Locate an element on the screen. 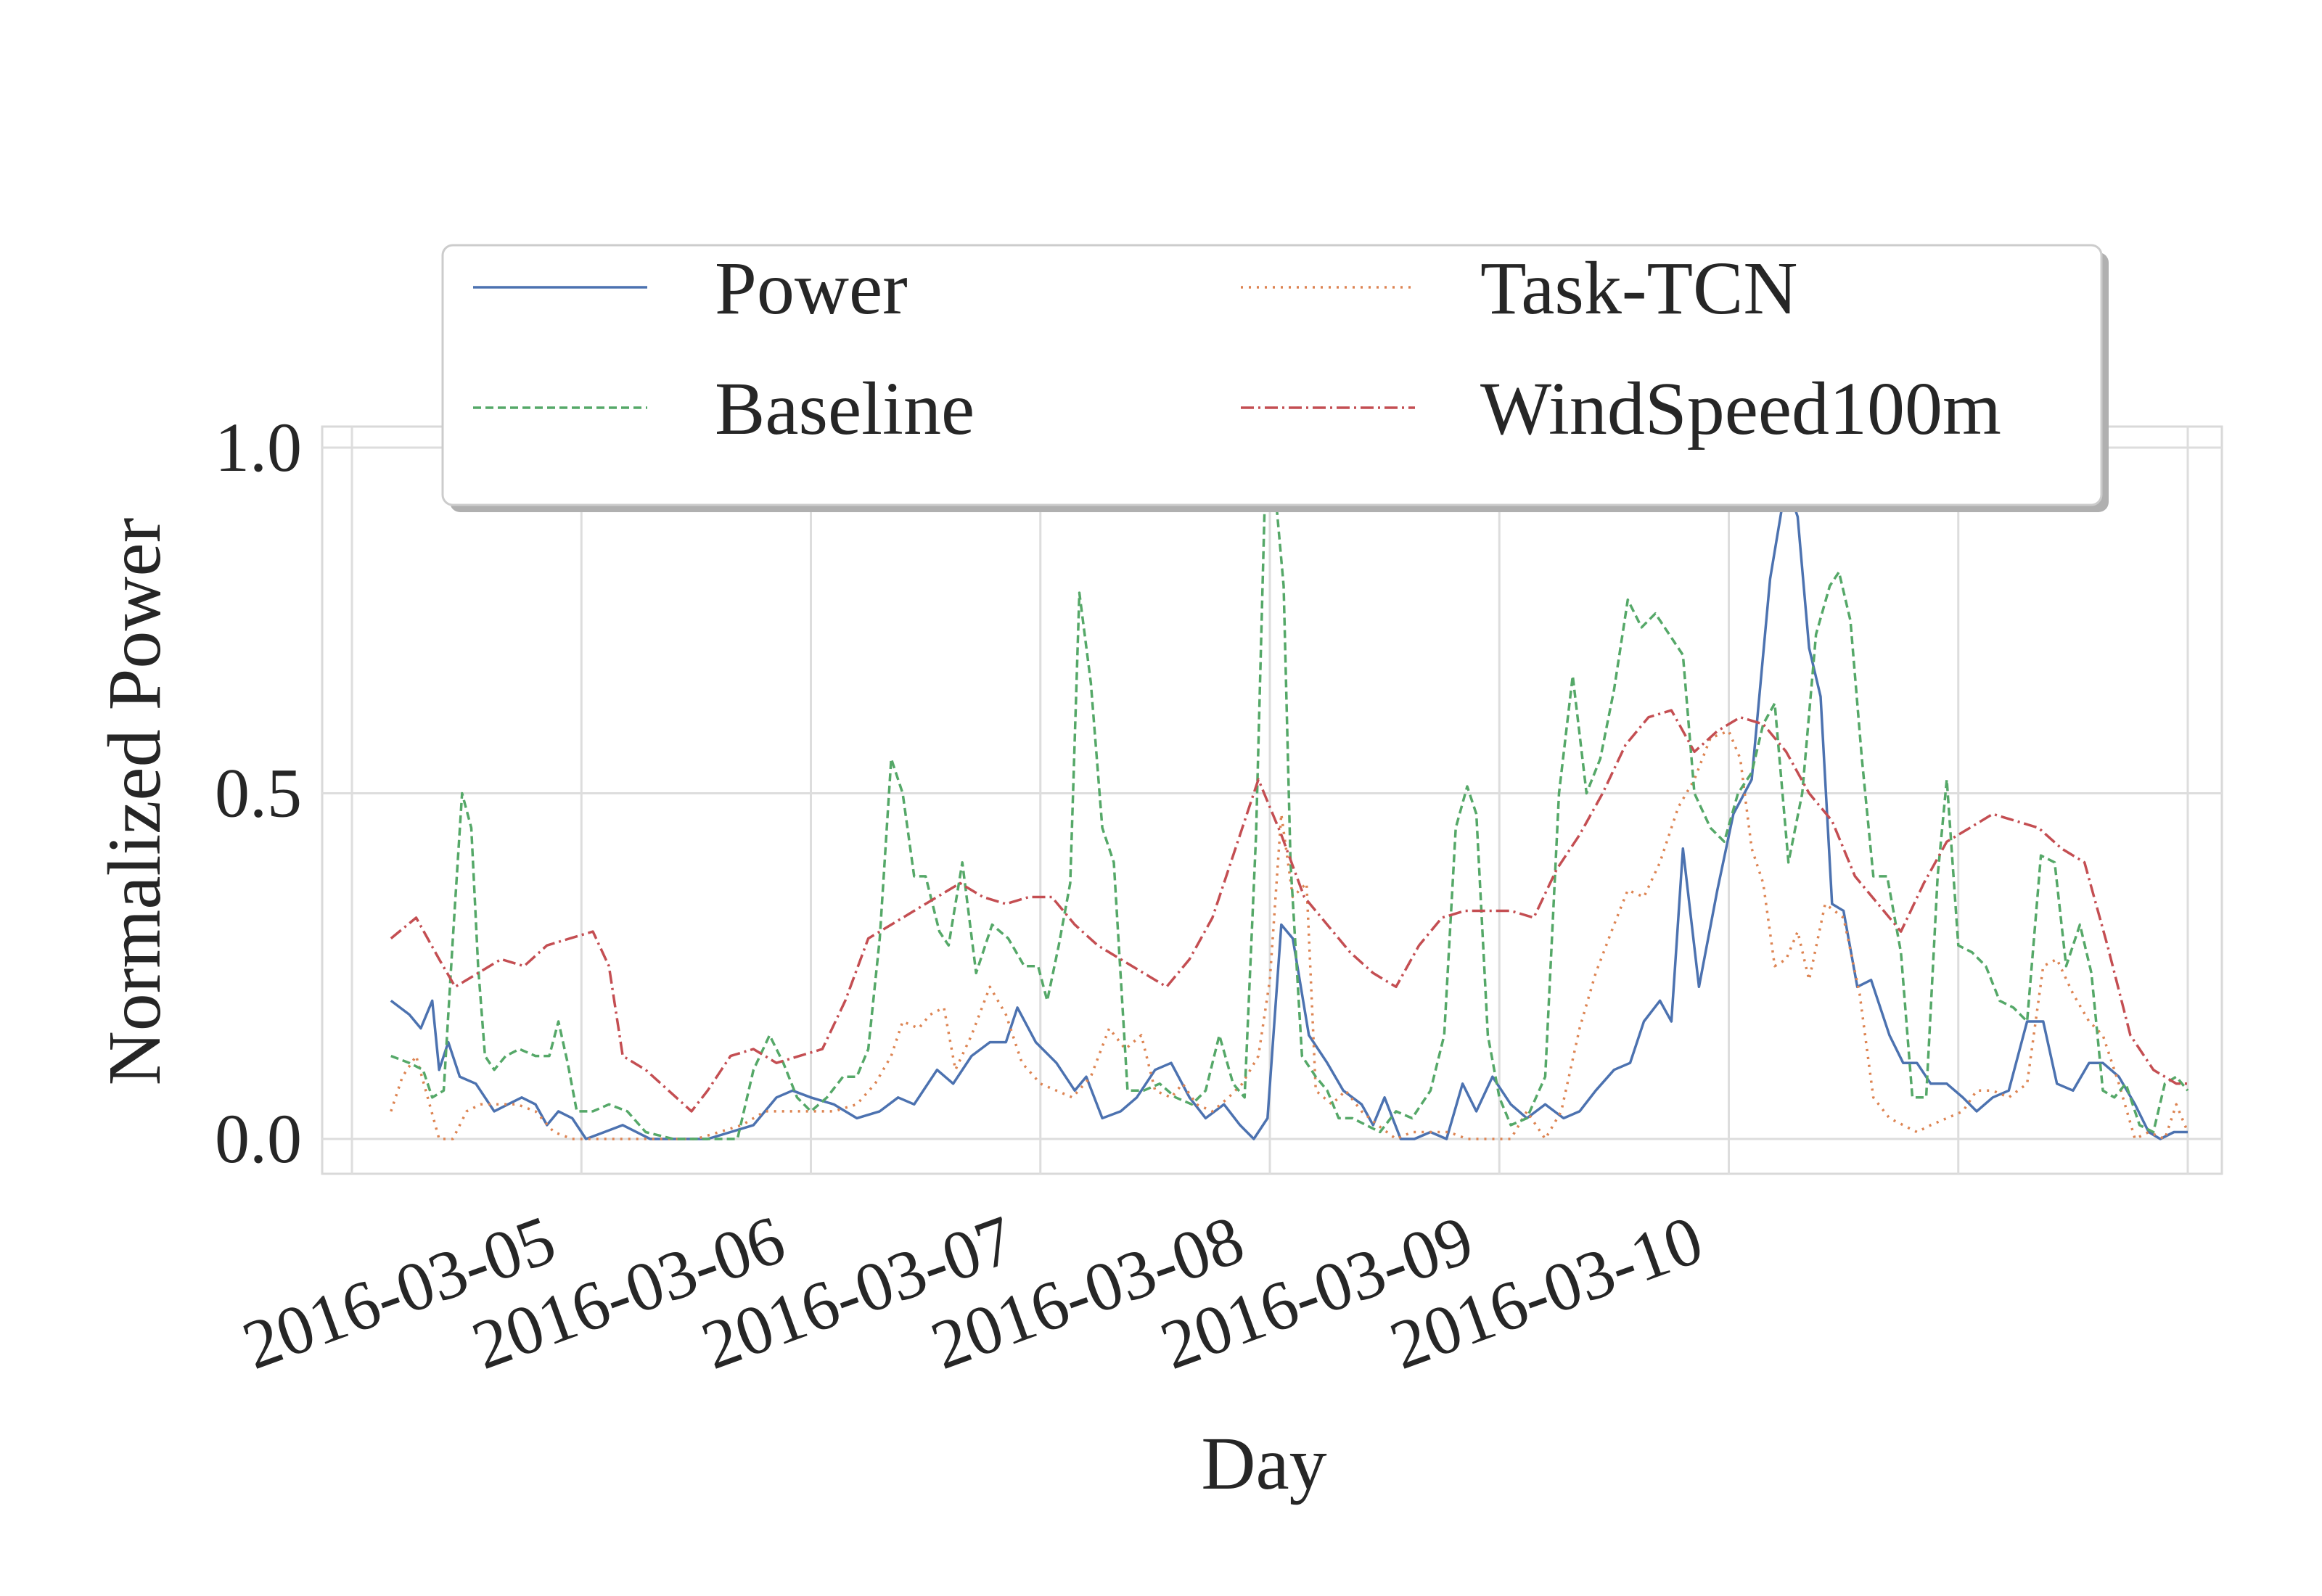 Image resolution: width=2322 pixels, height=1596 pixels. legend: Power Task-TCN Baseline WindSpeed100m is located at coordinates (1275, 378).